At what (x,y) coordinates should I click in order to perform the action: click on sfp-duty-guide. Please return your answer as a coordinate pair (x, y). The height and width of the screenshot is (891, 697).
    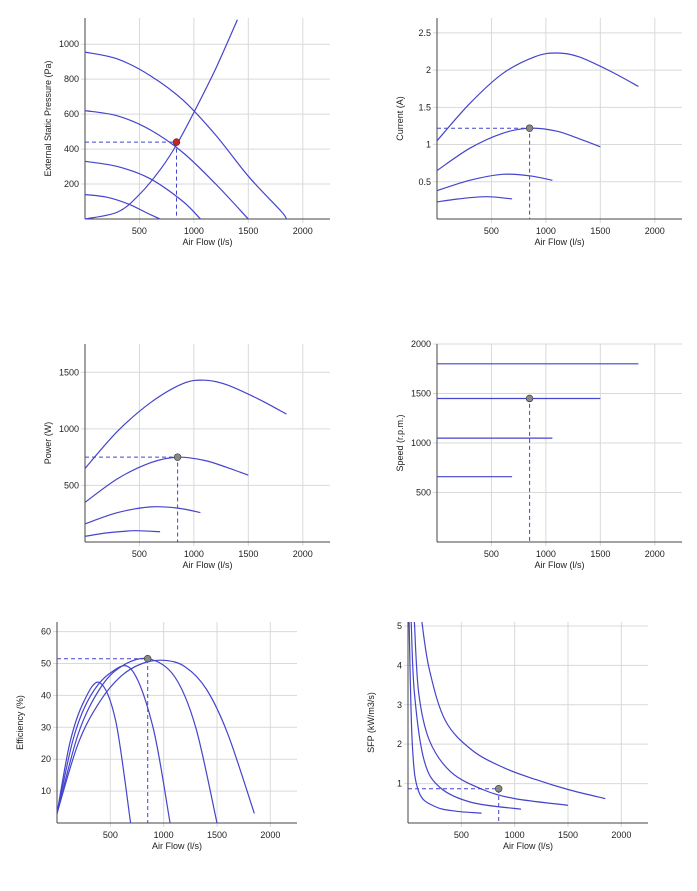
    Looking at the image, I should click on (454, 805).